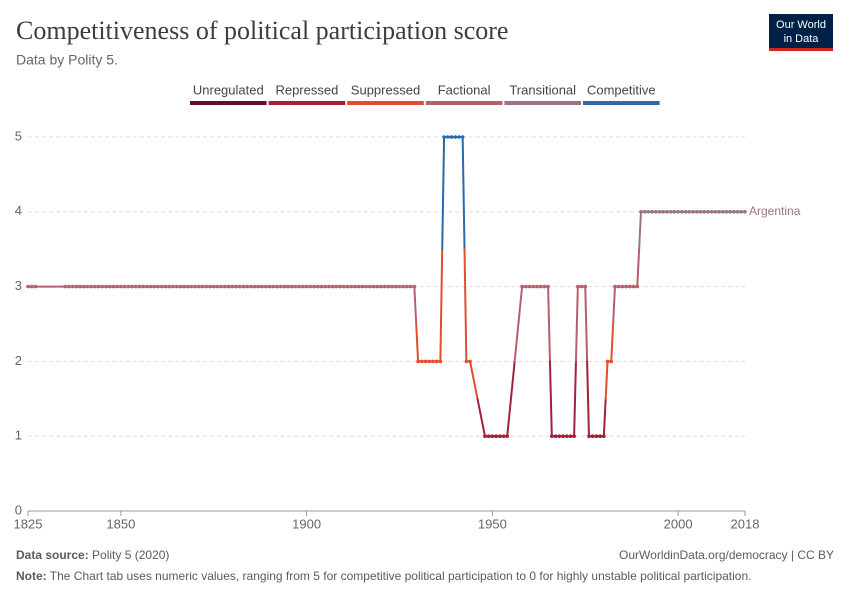  Describe the element at coordinates (18, 210) in the screenshot. I see `y-tick-label: 4` at that location.